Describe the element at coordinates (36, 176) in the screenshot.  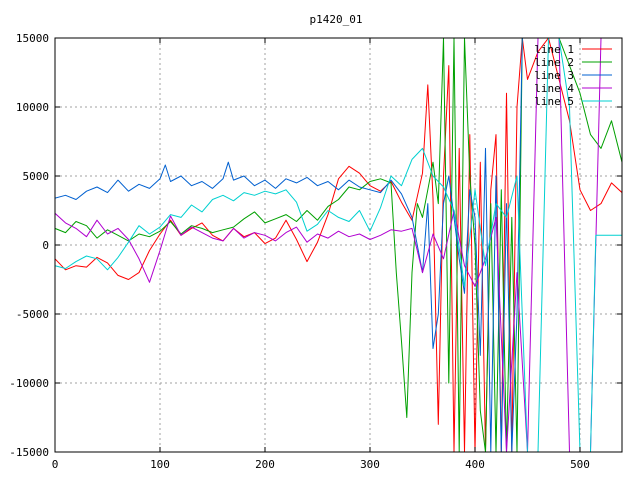
I see `y-tick-label: 5000` at that location.